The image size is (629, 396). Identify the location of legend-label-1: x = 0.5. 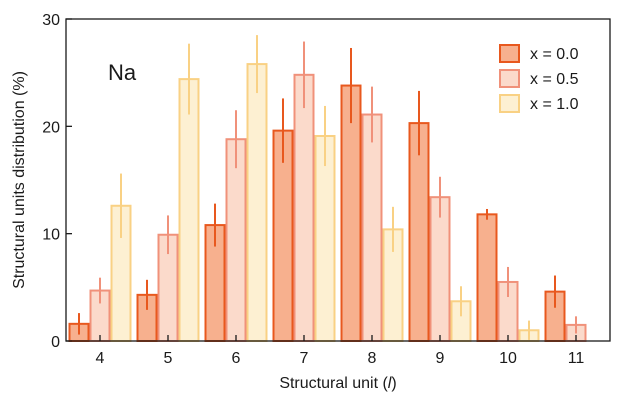
(554, 79).